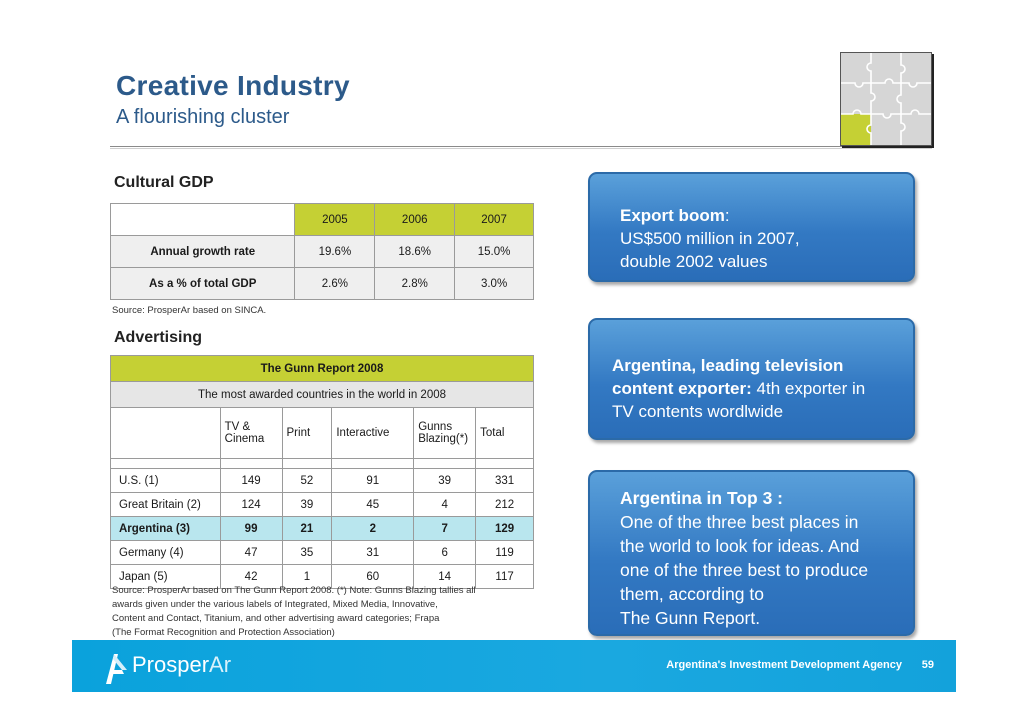 The width and height of the screenshot is (1030, 728). I want to click on callout-bold: content exporter:, so click(682, 388).